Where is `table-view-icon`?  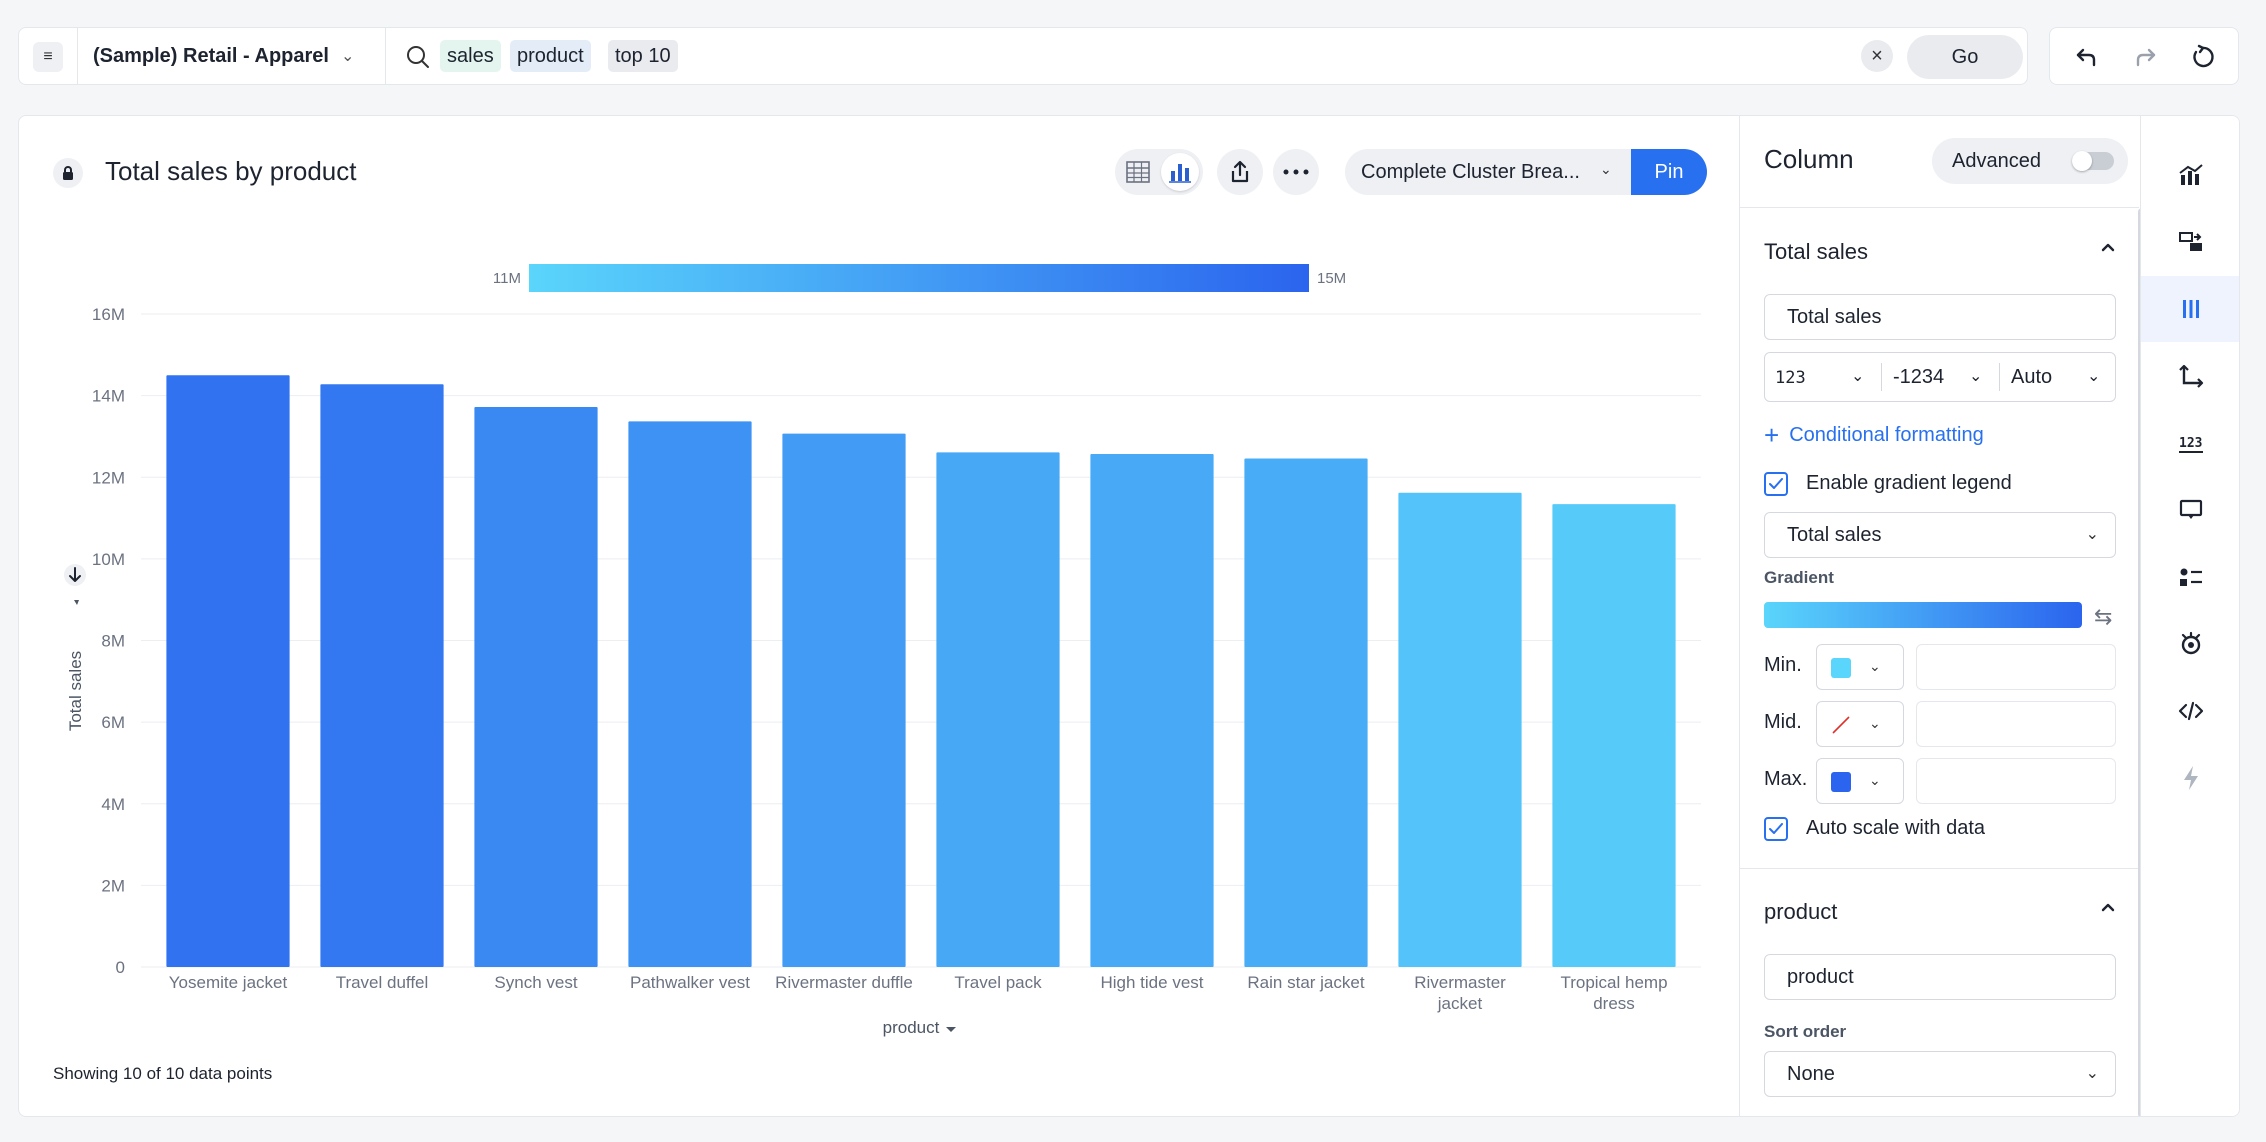 table-view-icon is located at coordinates (1138, 172).